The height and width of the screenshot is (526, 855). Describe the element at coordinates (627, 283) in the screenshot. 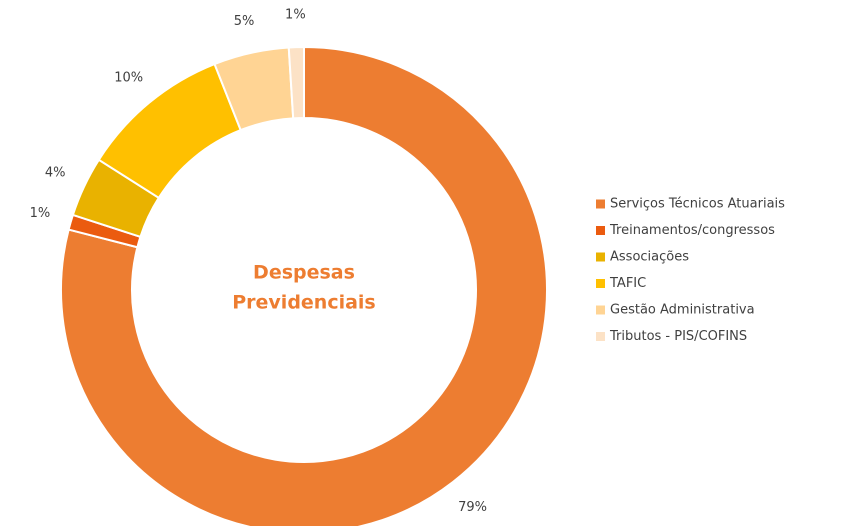

I see `legend-label: TAFIC` at that location.